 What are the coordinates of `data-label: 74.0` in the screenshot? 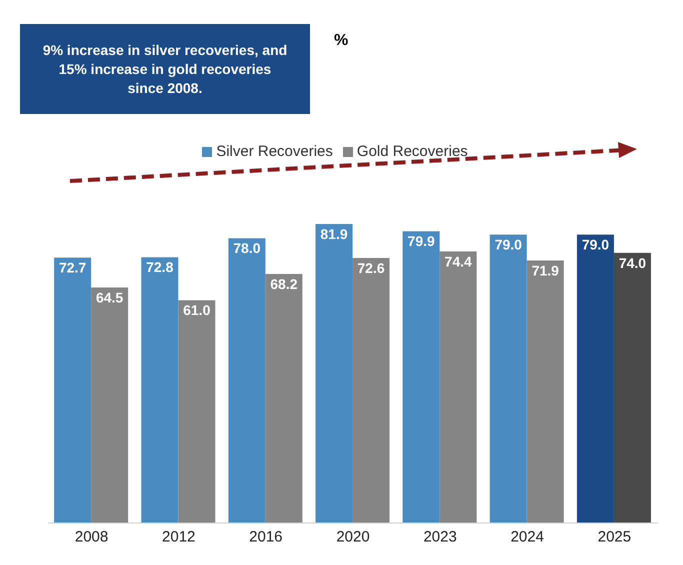 It's located at (632, 262).